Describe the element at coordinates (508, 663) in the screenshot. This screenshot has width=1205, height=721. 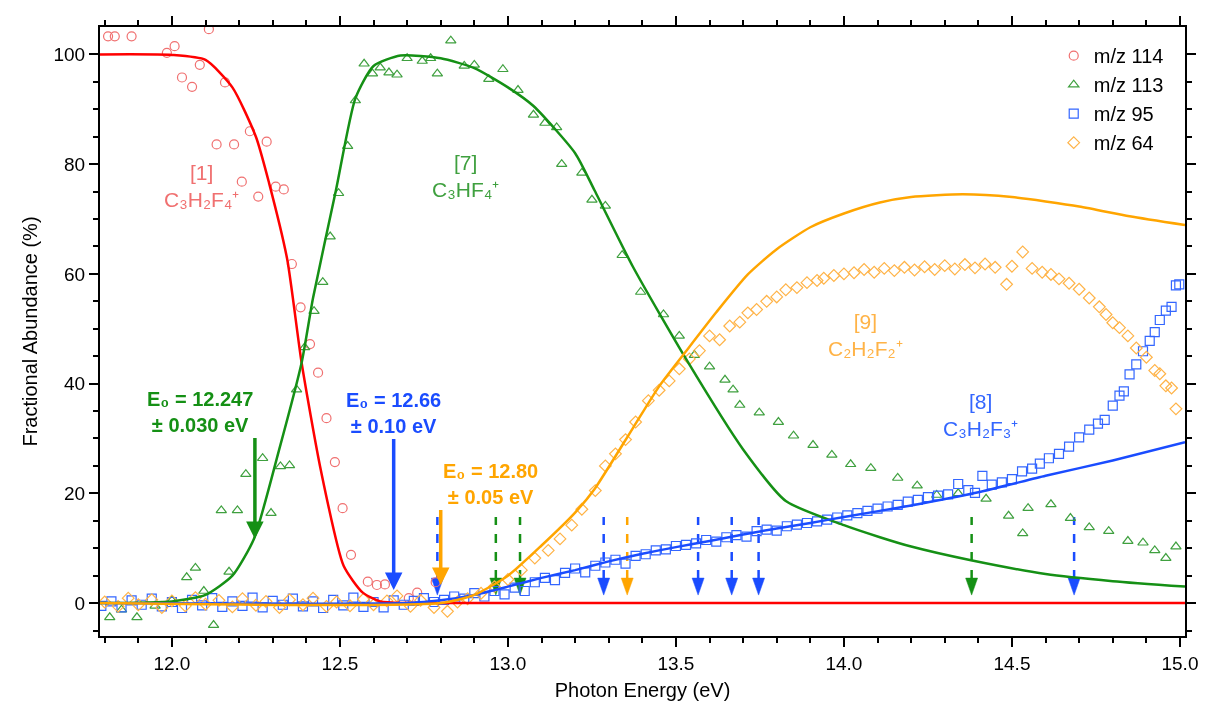
I see `x-tick-label: 13.0` at that location.